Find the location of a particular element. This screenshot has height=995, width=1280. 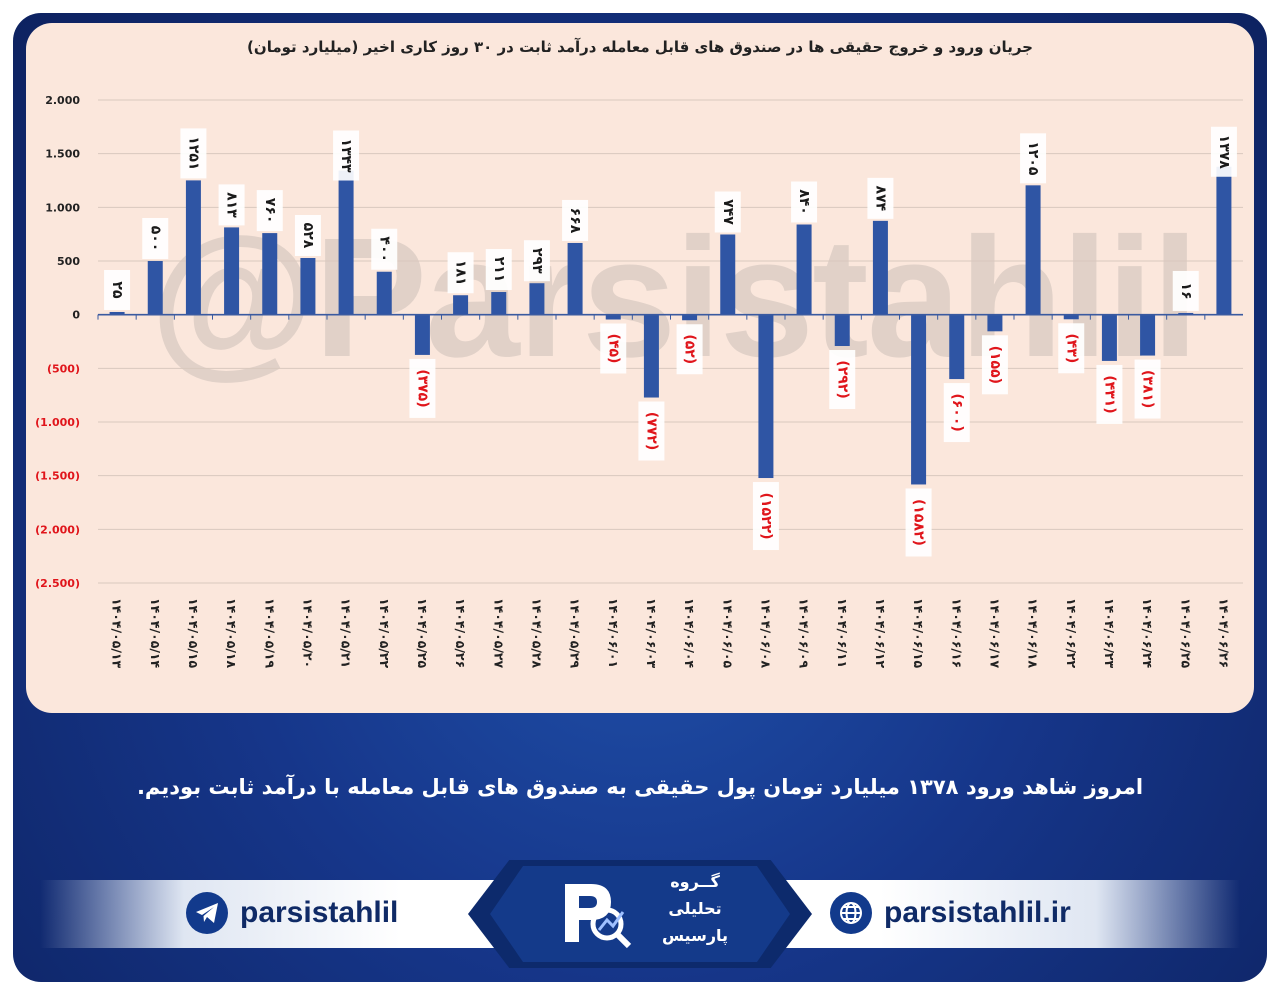

data-label: (۱۵۲۲) is located at coordinates (766, 516).